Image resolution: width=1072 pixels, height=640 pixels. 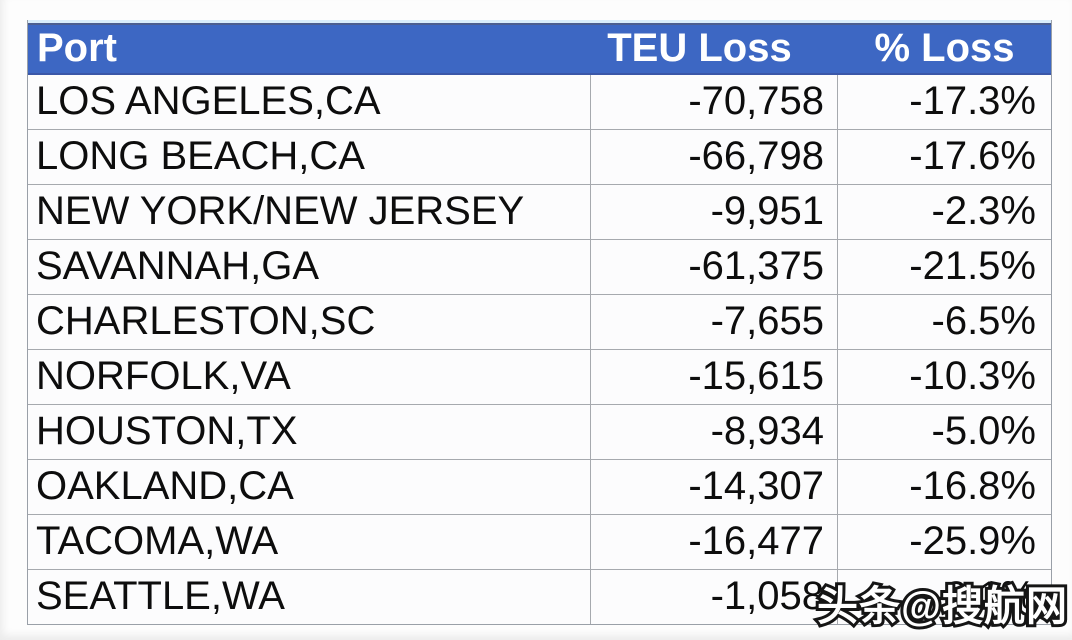 I want to click on cell-percent-loss: -25.9%, so click(x=972, y=541).